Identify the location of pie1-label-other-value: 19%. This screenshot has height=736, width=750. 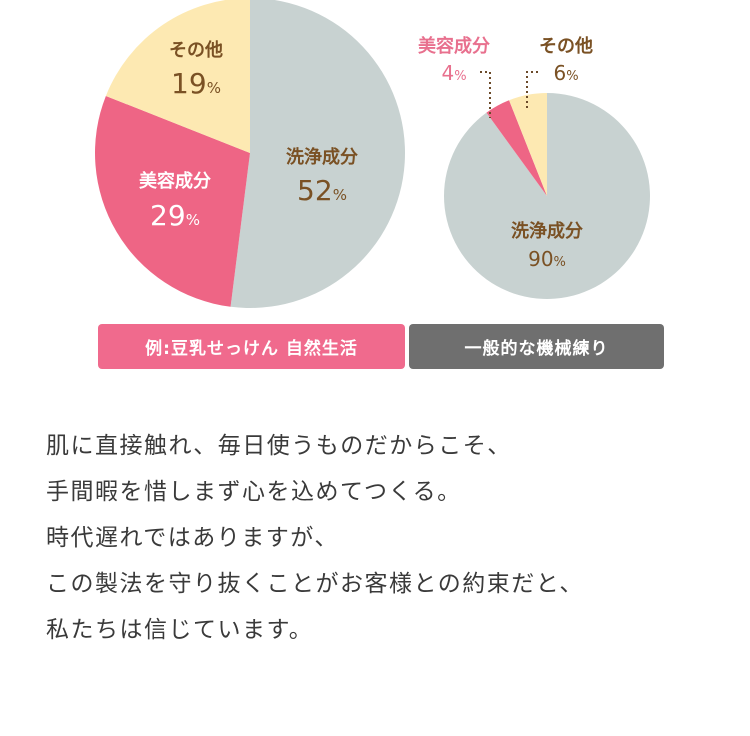
(196, 83).